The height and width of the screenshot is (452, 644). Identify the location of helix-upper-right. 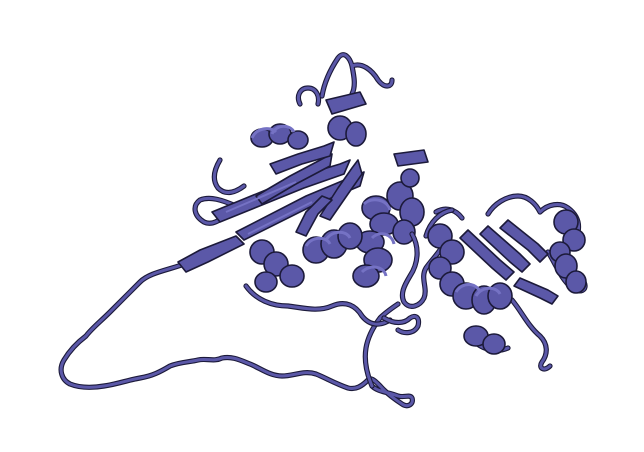
(411, 168).